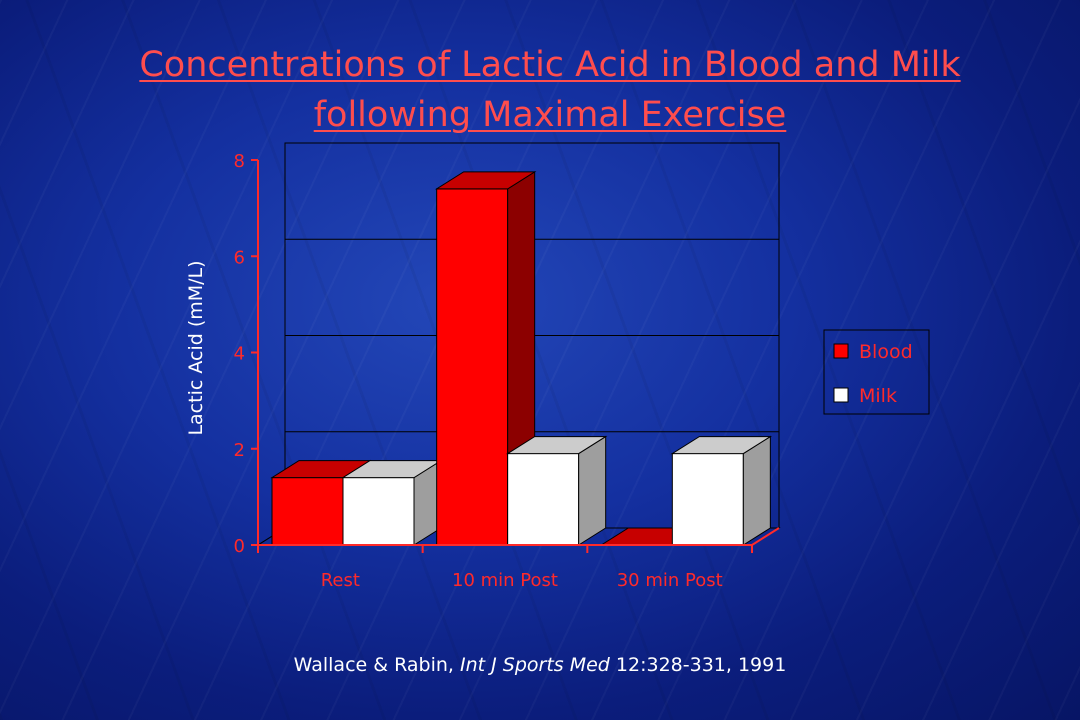  Describe the element at coordinates (340, 580) in the screenshot. I see `x-tick-label: Rest` at that location.